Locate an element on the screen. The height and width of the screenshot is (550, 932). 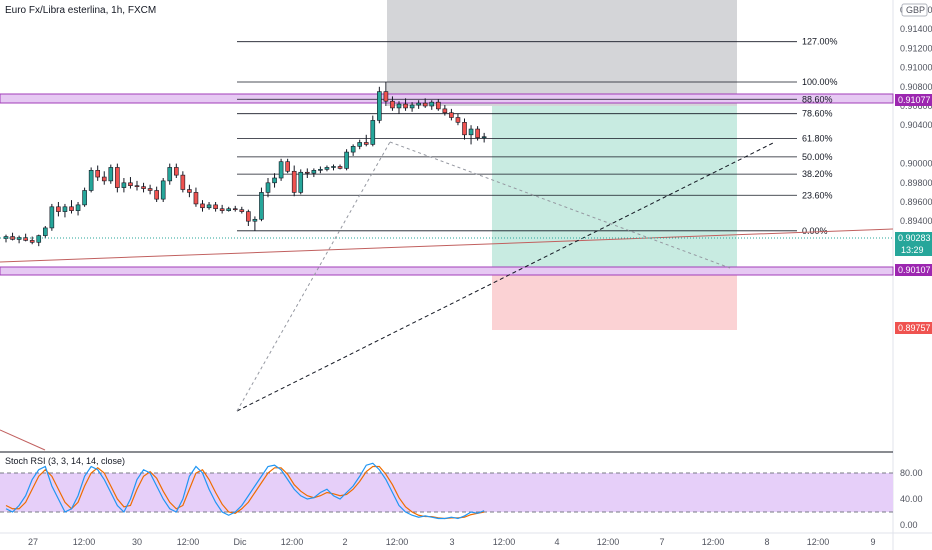
time-tick-label: 7 is located at coordinates (661, 542).